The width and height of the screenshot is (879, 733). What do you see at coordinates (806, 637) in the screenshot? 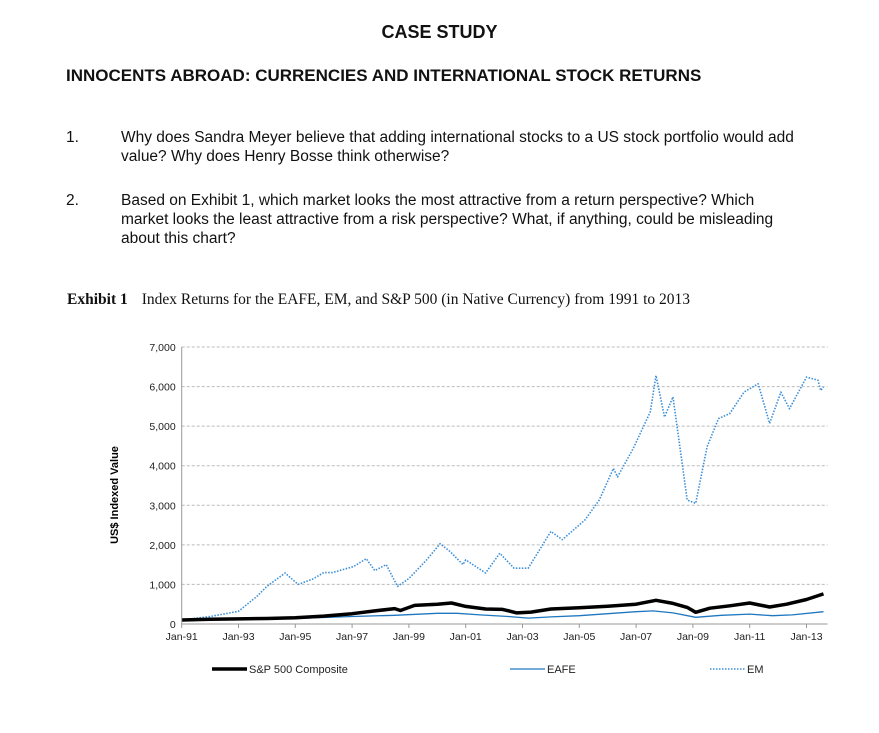
I see `x-tick-label: Jan-13` at bounding box center [806, 637].